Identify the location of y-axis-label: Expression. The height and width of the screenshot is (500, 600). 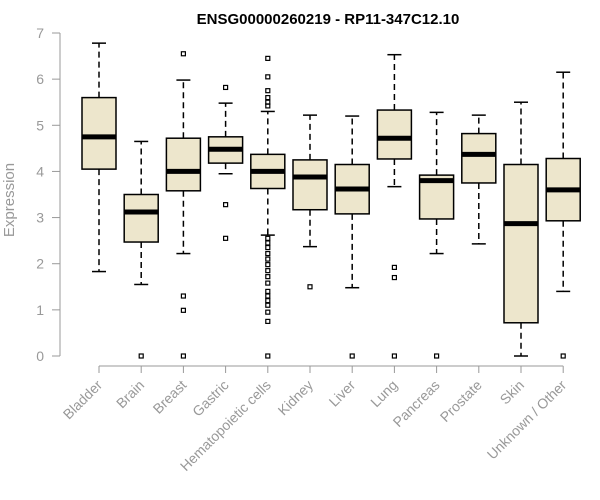
(9, 200).